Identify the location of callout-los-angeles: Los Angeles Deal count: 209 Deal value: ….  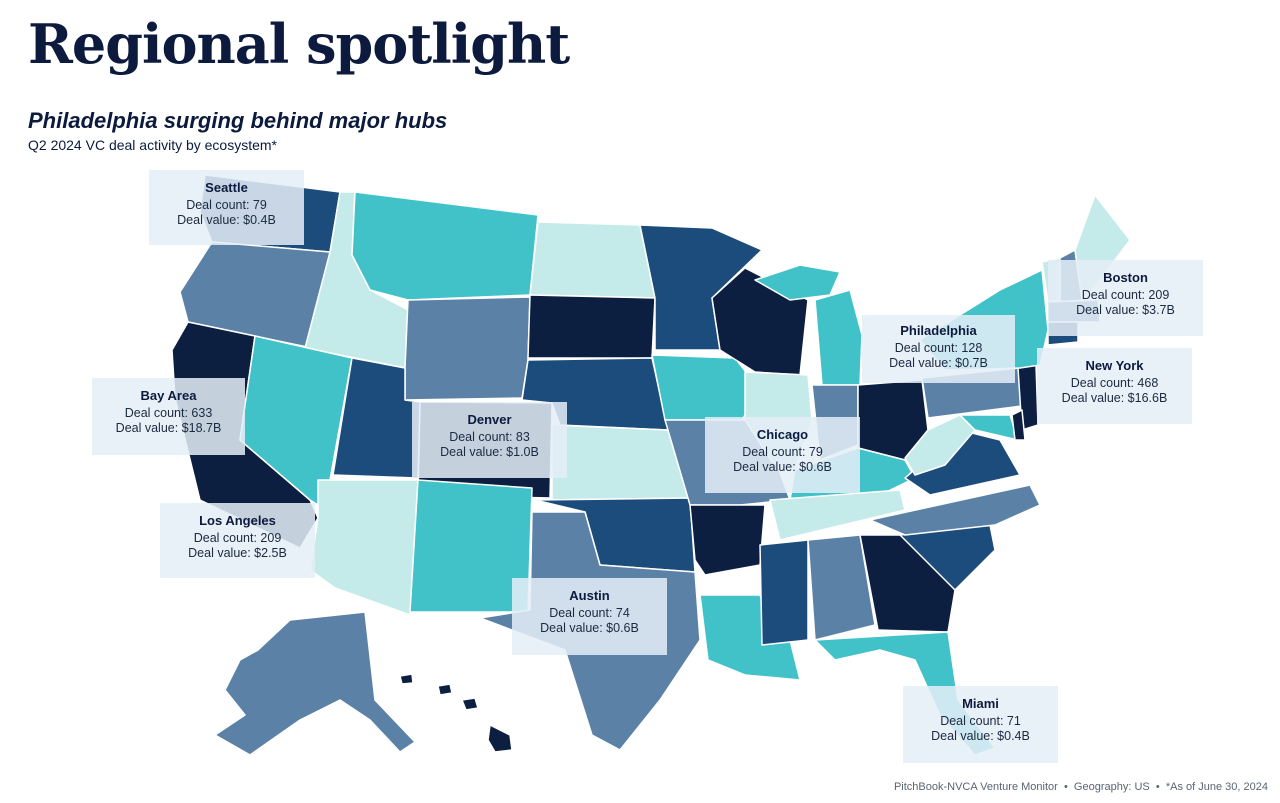
(237, 540).